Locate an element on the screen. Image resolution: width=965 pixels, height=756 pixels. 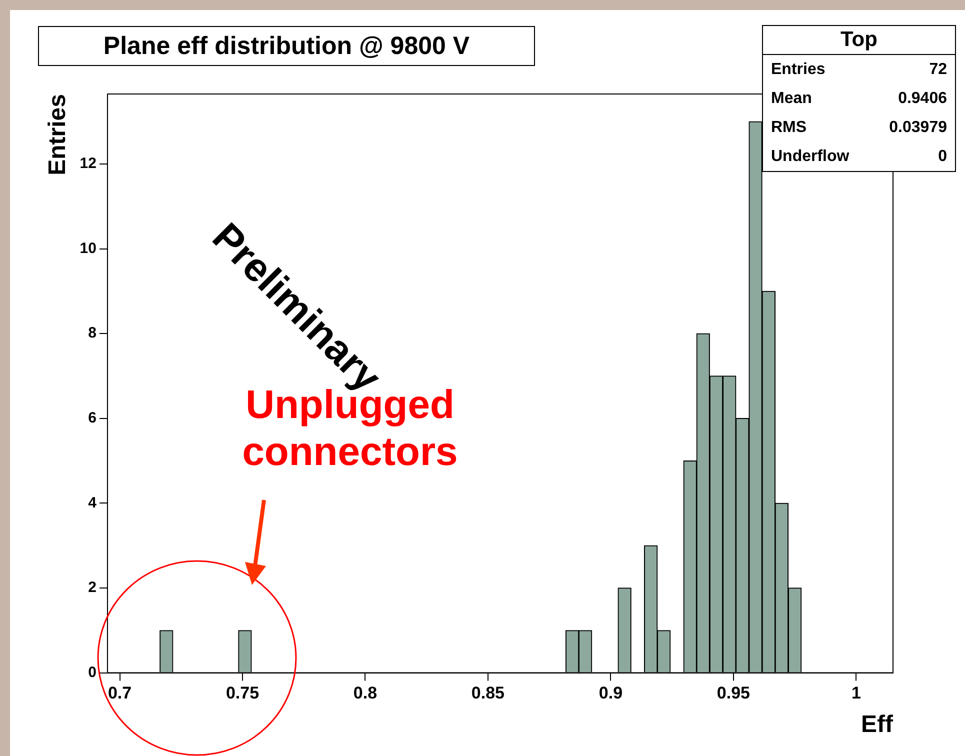
x-tick-label: 0.8 is located at coordinates (365, 693).